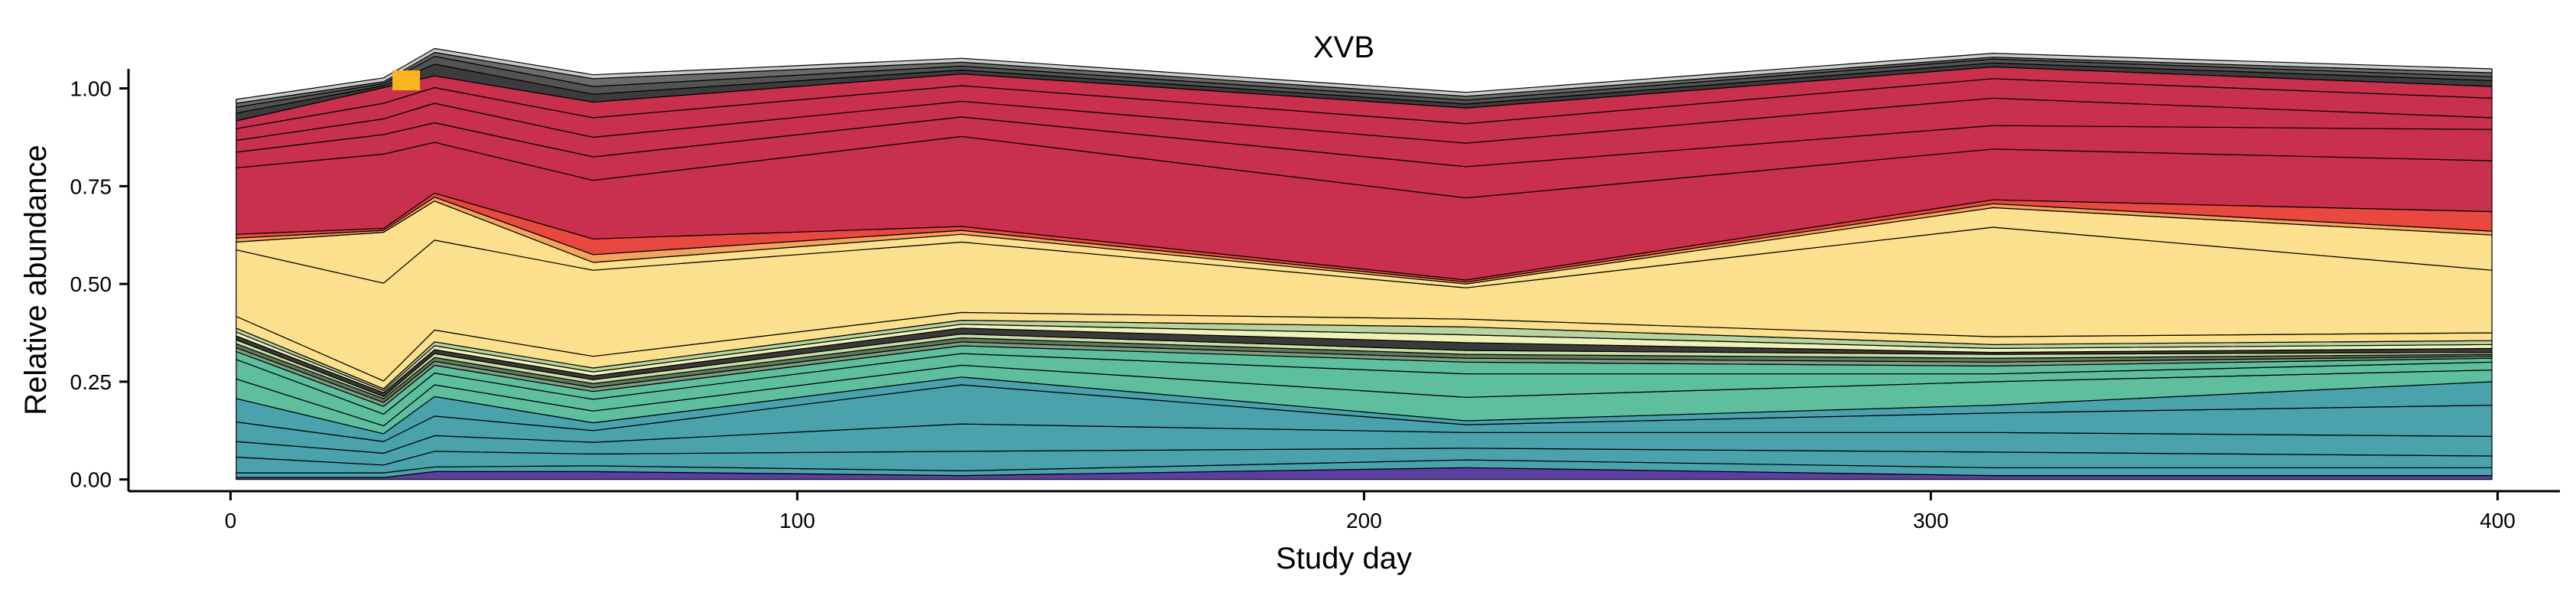 The height and width of the screenshot is (596, 2576). I want to click on x-tick-label: 0, so click(231, 520).